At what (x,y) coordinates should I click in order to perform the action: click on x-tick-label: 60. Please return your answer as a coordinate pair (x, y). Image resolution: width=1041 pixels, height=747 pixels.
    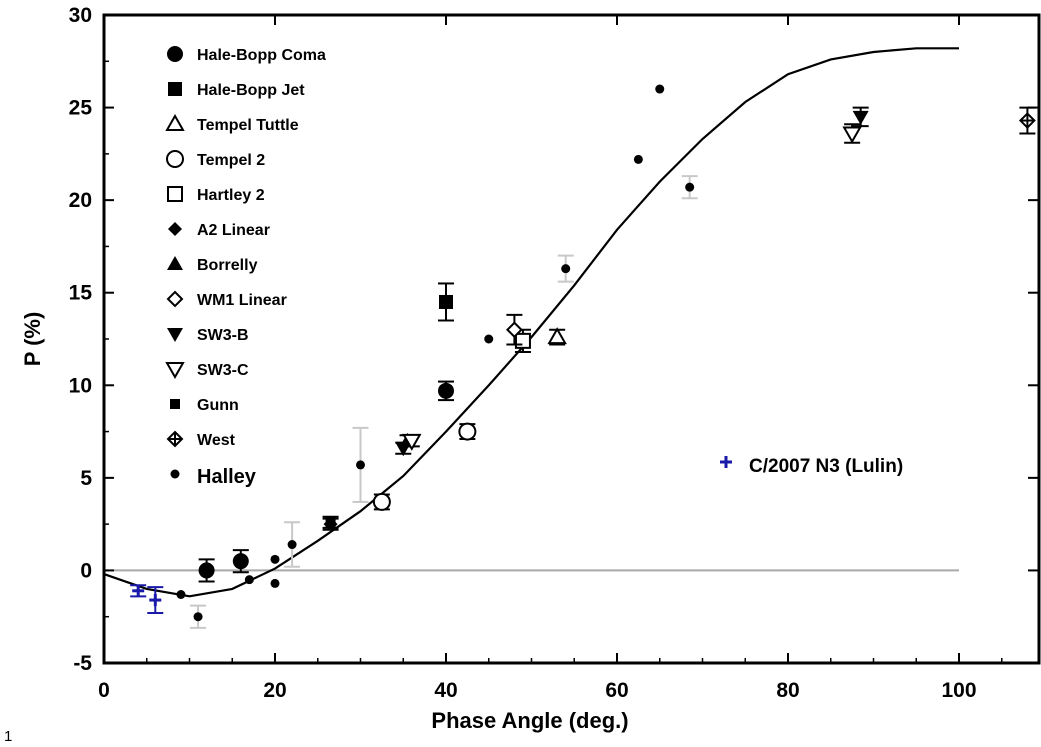
    Looking at the image, I should click on (616, 690).